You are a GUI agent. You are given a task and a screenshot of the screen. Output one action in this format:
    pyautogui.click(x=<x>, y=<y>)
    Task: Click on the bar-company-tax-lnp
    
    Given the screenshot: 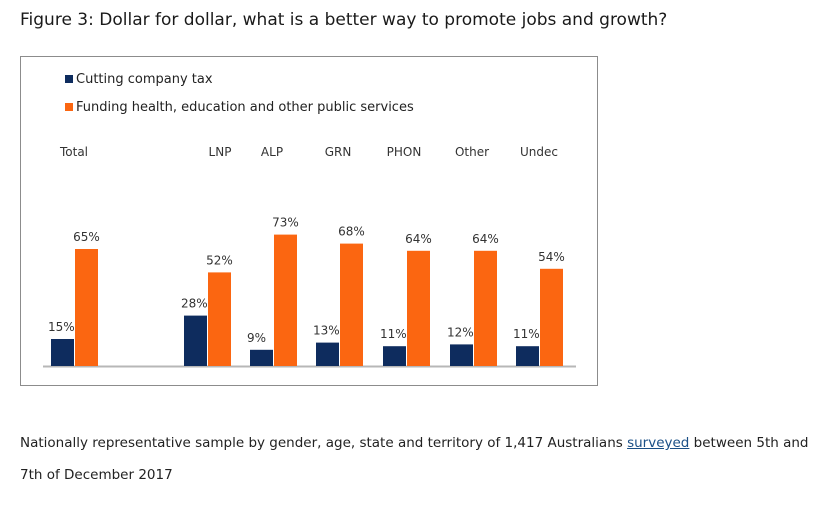 What is the action you would take?
    pyautogui.click(x=195, y=340)
    